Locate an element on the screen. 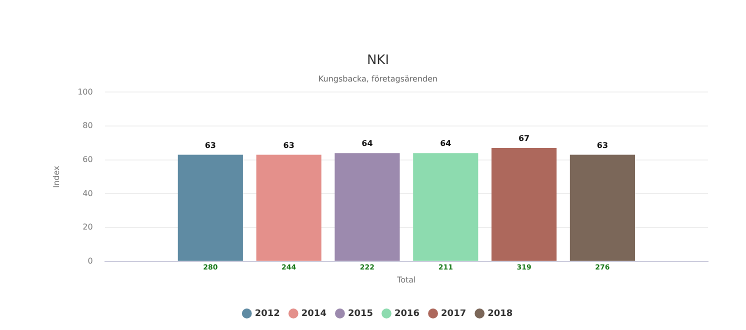 The image size is (746, 330). chart-subtitle: Kungsbacka, företagsärenden is located at coordinates (378, 79).